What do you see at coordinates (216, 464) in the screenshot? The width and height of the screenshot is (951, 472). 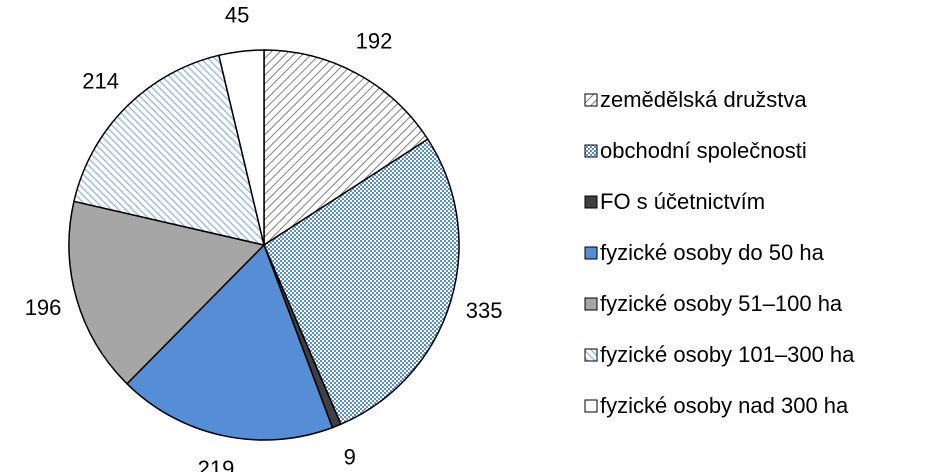 I see `data-label: 219` at bounding box center [216, 464].